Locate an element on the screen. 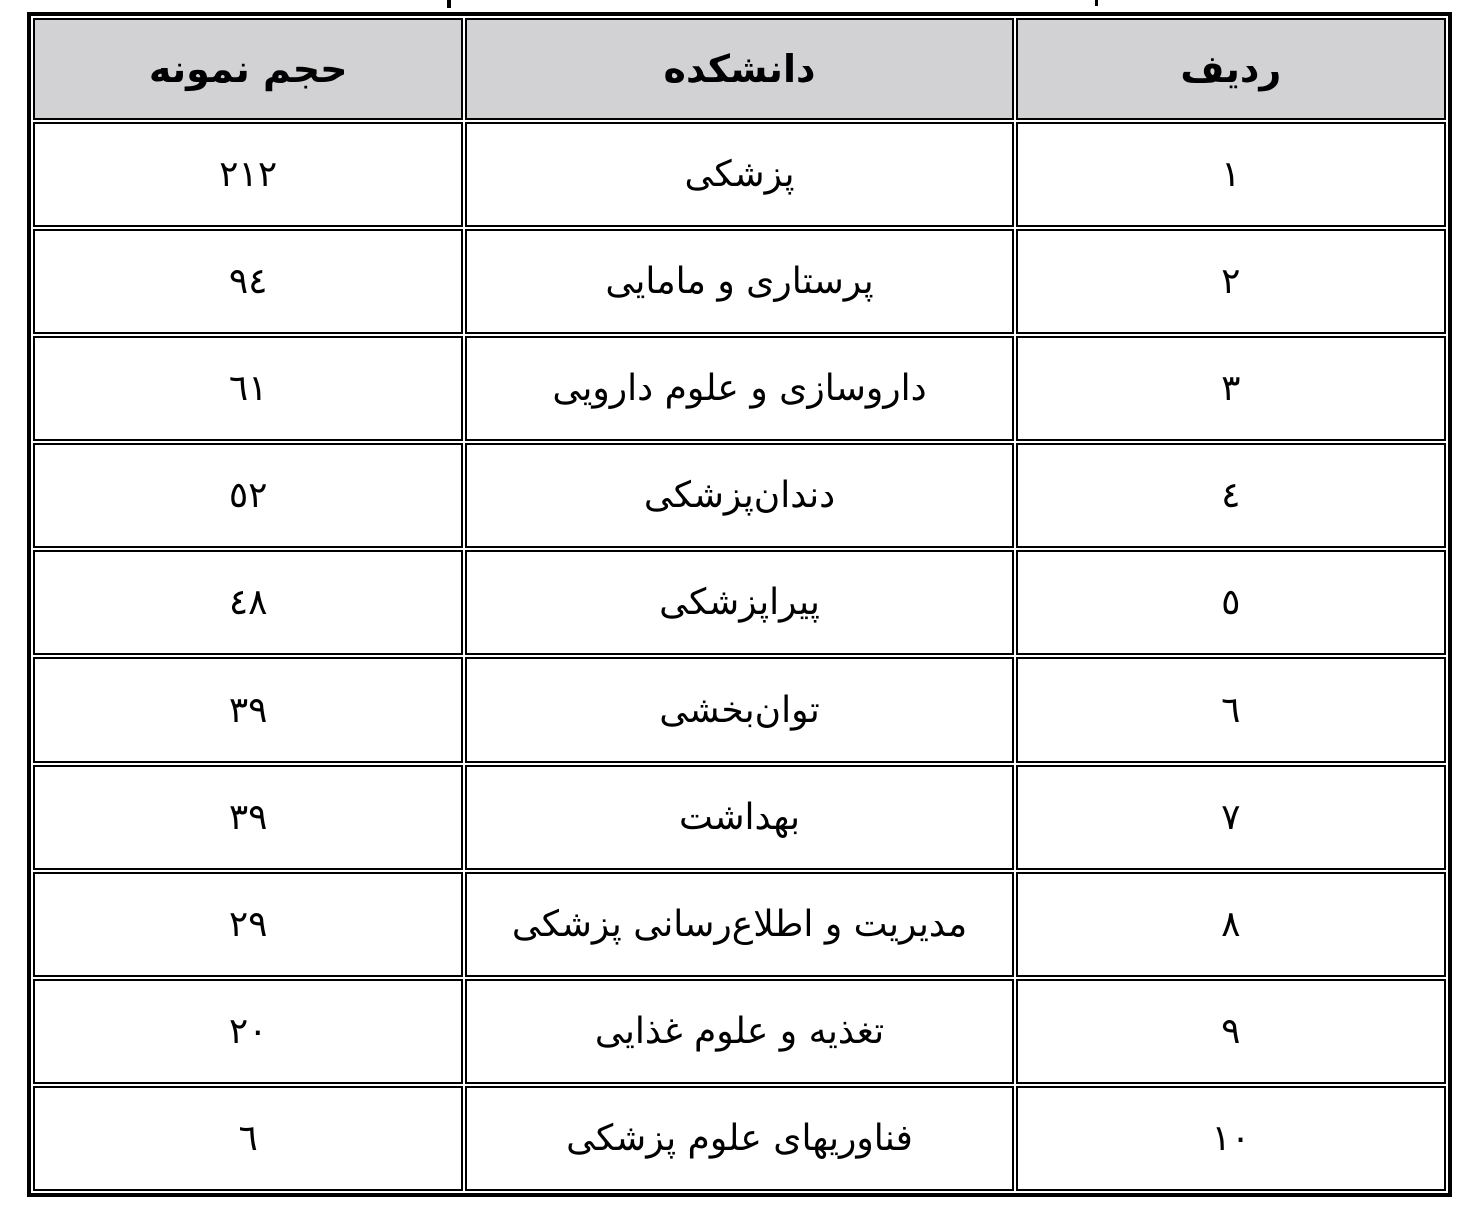 The height and width of the screenshot is (1216, 1465). row-number-cell: ٧ is located at coordinates (1230, 817).